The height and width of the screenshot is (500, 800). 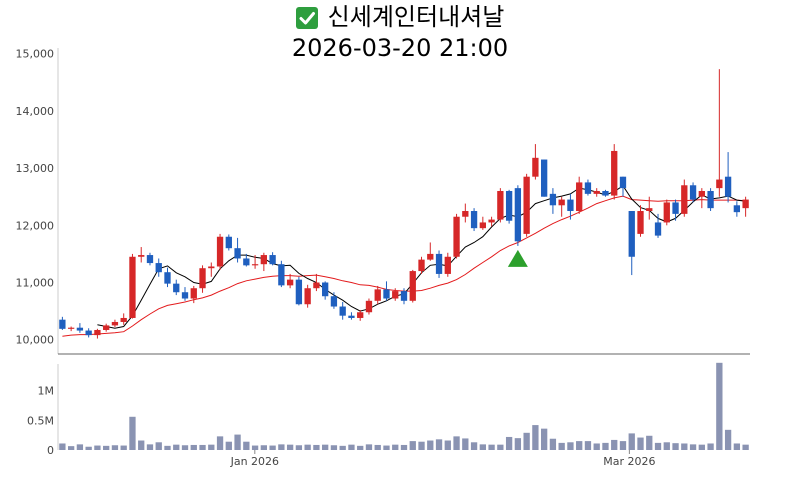 I want to click on volume-tick-label: 1M, so click(x=46, y=391).